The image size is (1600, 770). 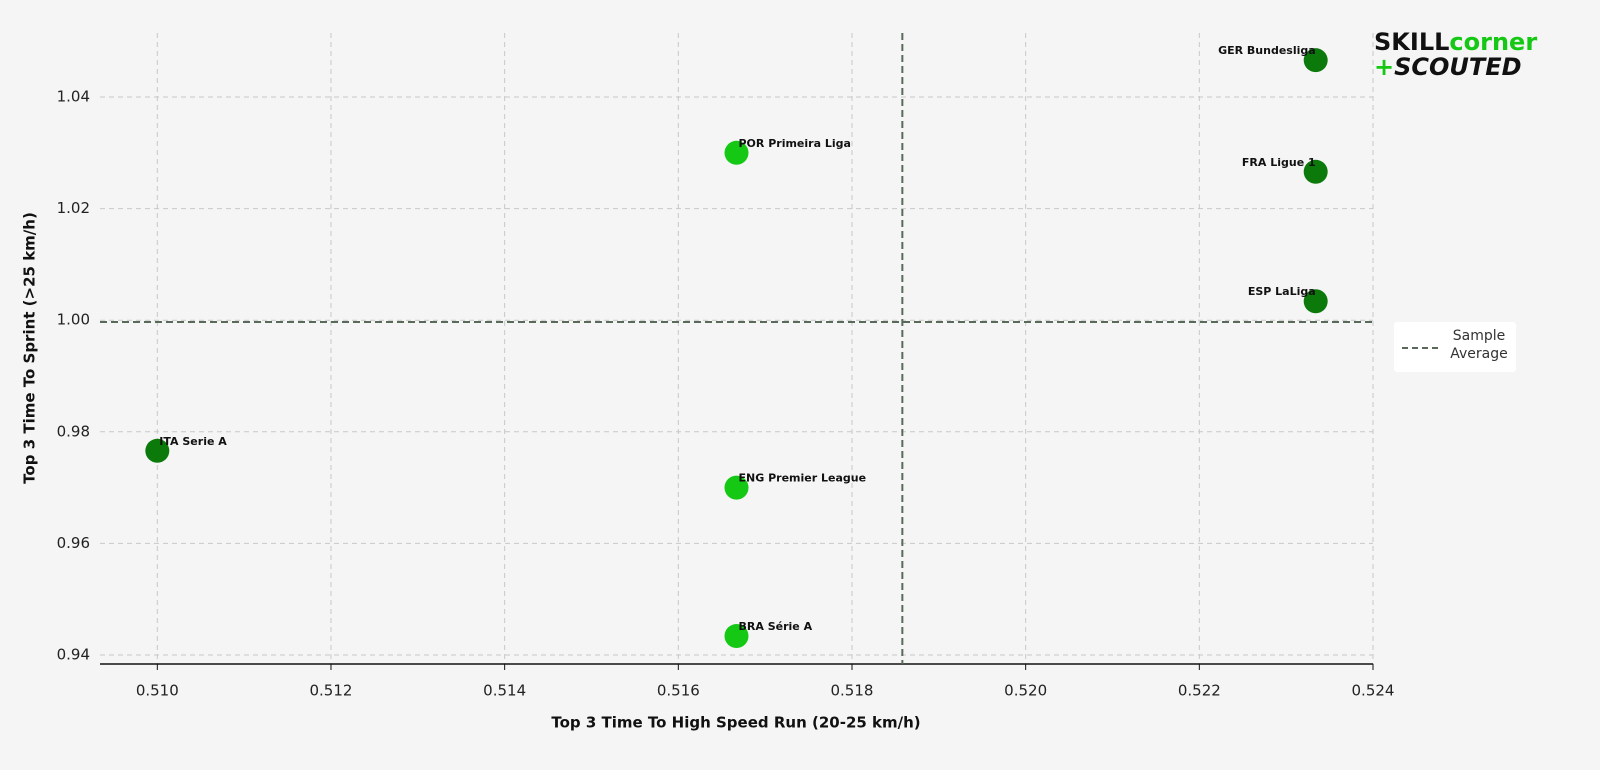 I want to click on x-tick-label: 0.510, so click(x=157, y=691).